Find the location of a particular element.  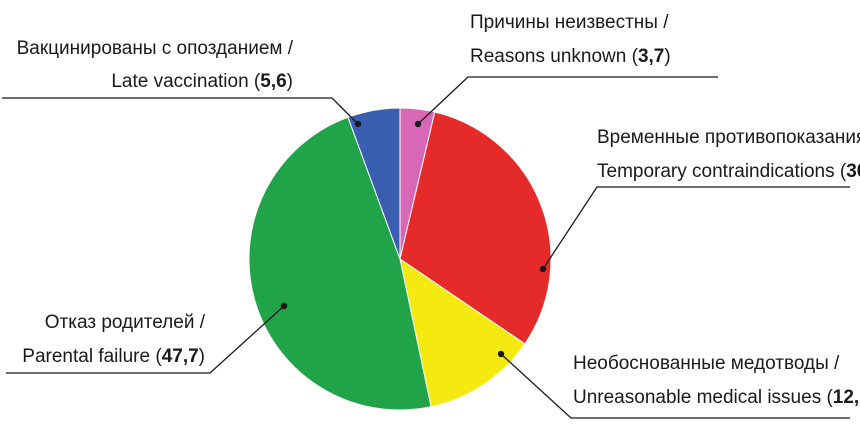

slice-label-parental-failure: Отказ родителей / Parental failure (47,7) is located at coordinates (147, 338).